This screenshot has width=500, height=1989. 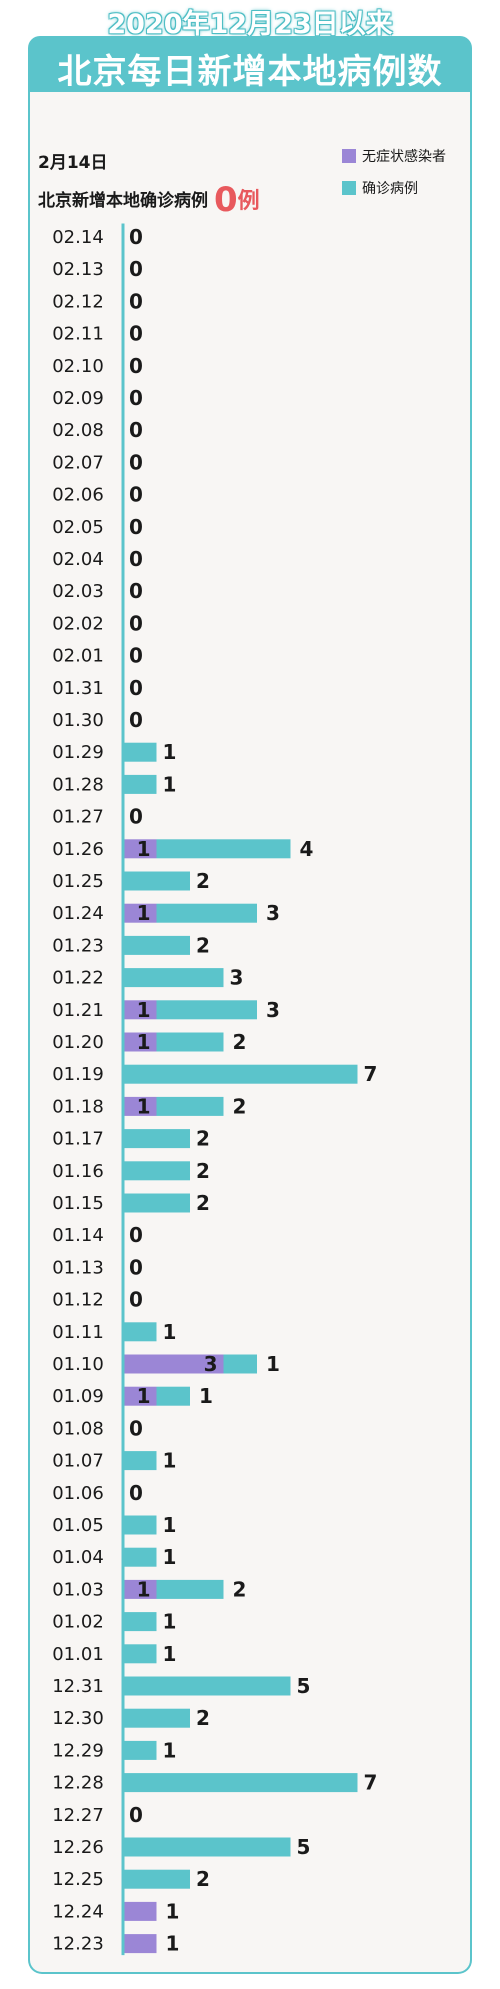 I want to click on date-tick-label: 12.29, so click(x=78, y=1750).